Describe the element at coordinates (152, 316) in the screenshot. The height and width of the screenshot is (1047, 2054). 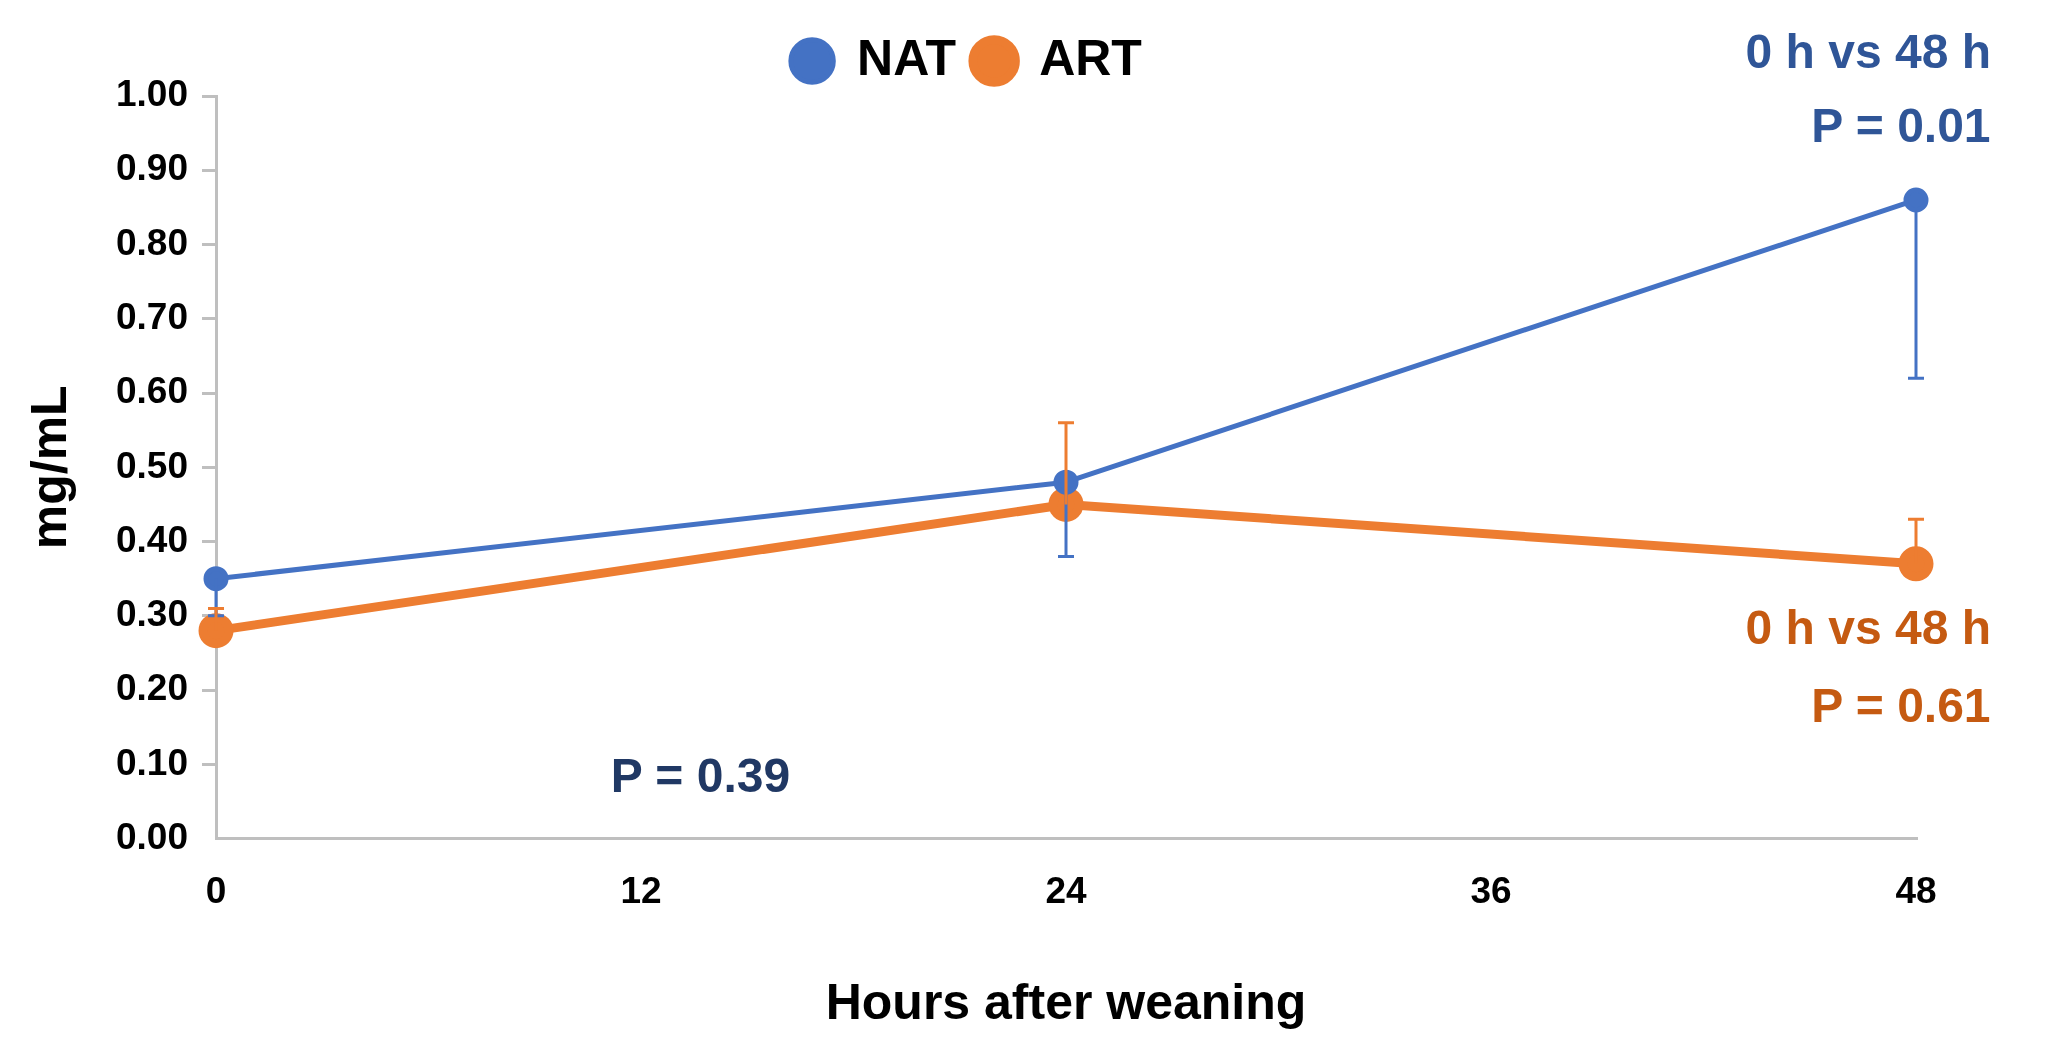
I see `y-tick-label: 0.70` at that location.